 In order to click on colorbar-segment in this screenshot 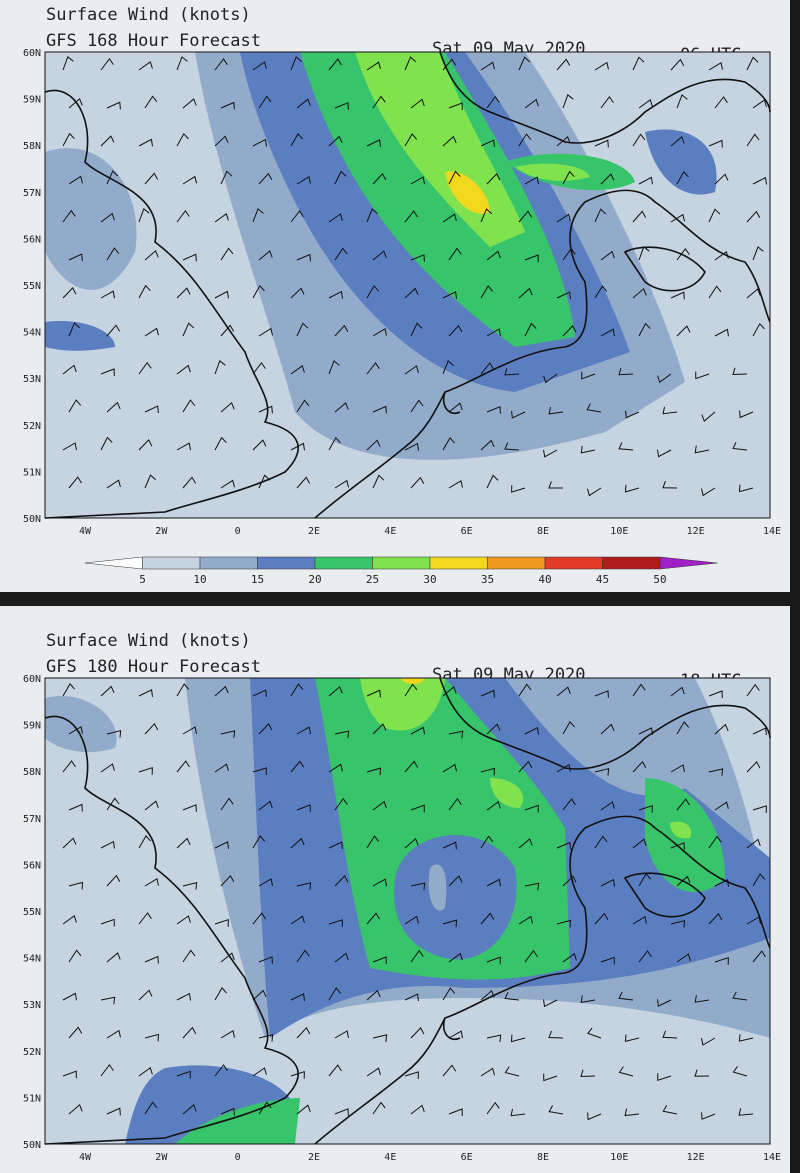, I will do `click(401, 563)`.